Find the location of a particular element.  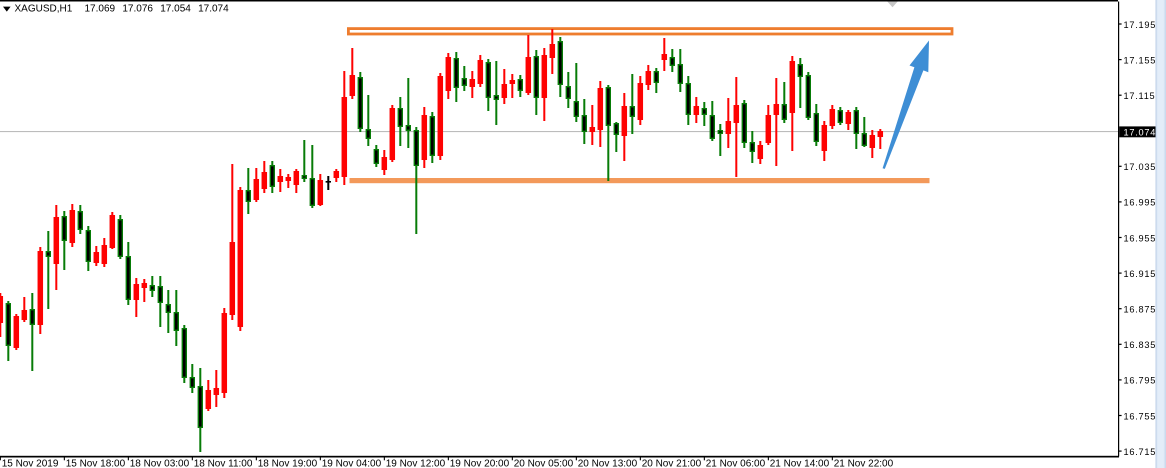

svg-text: 17.035 is located at coordinates (1140, 167).